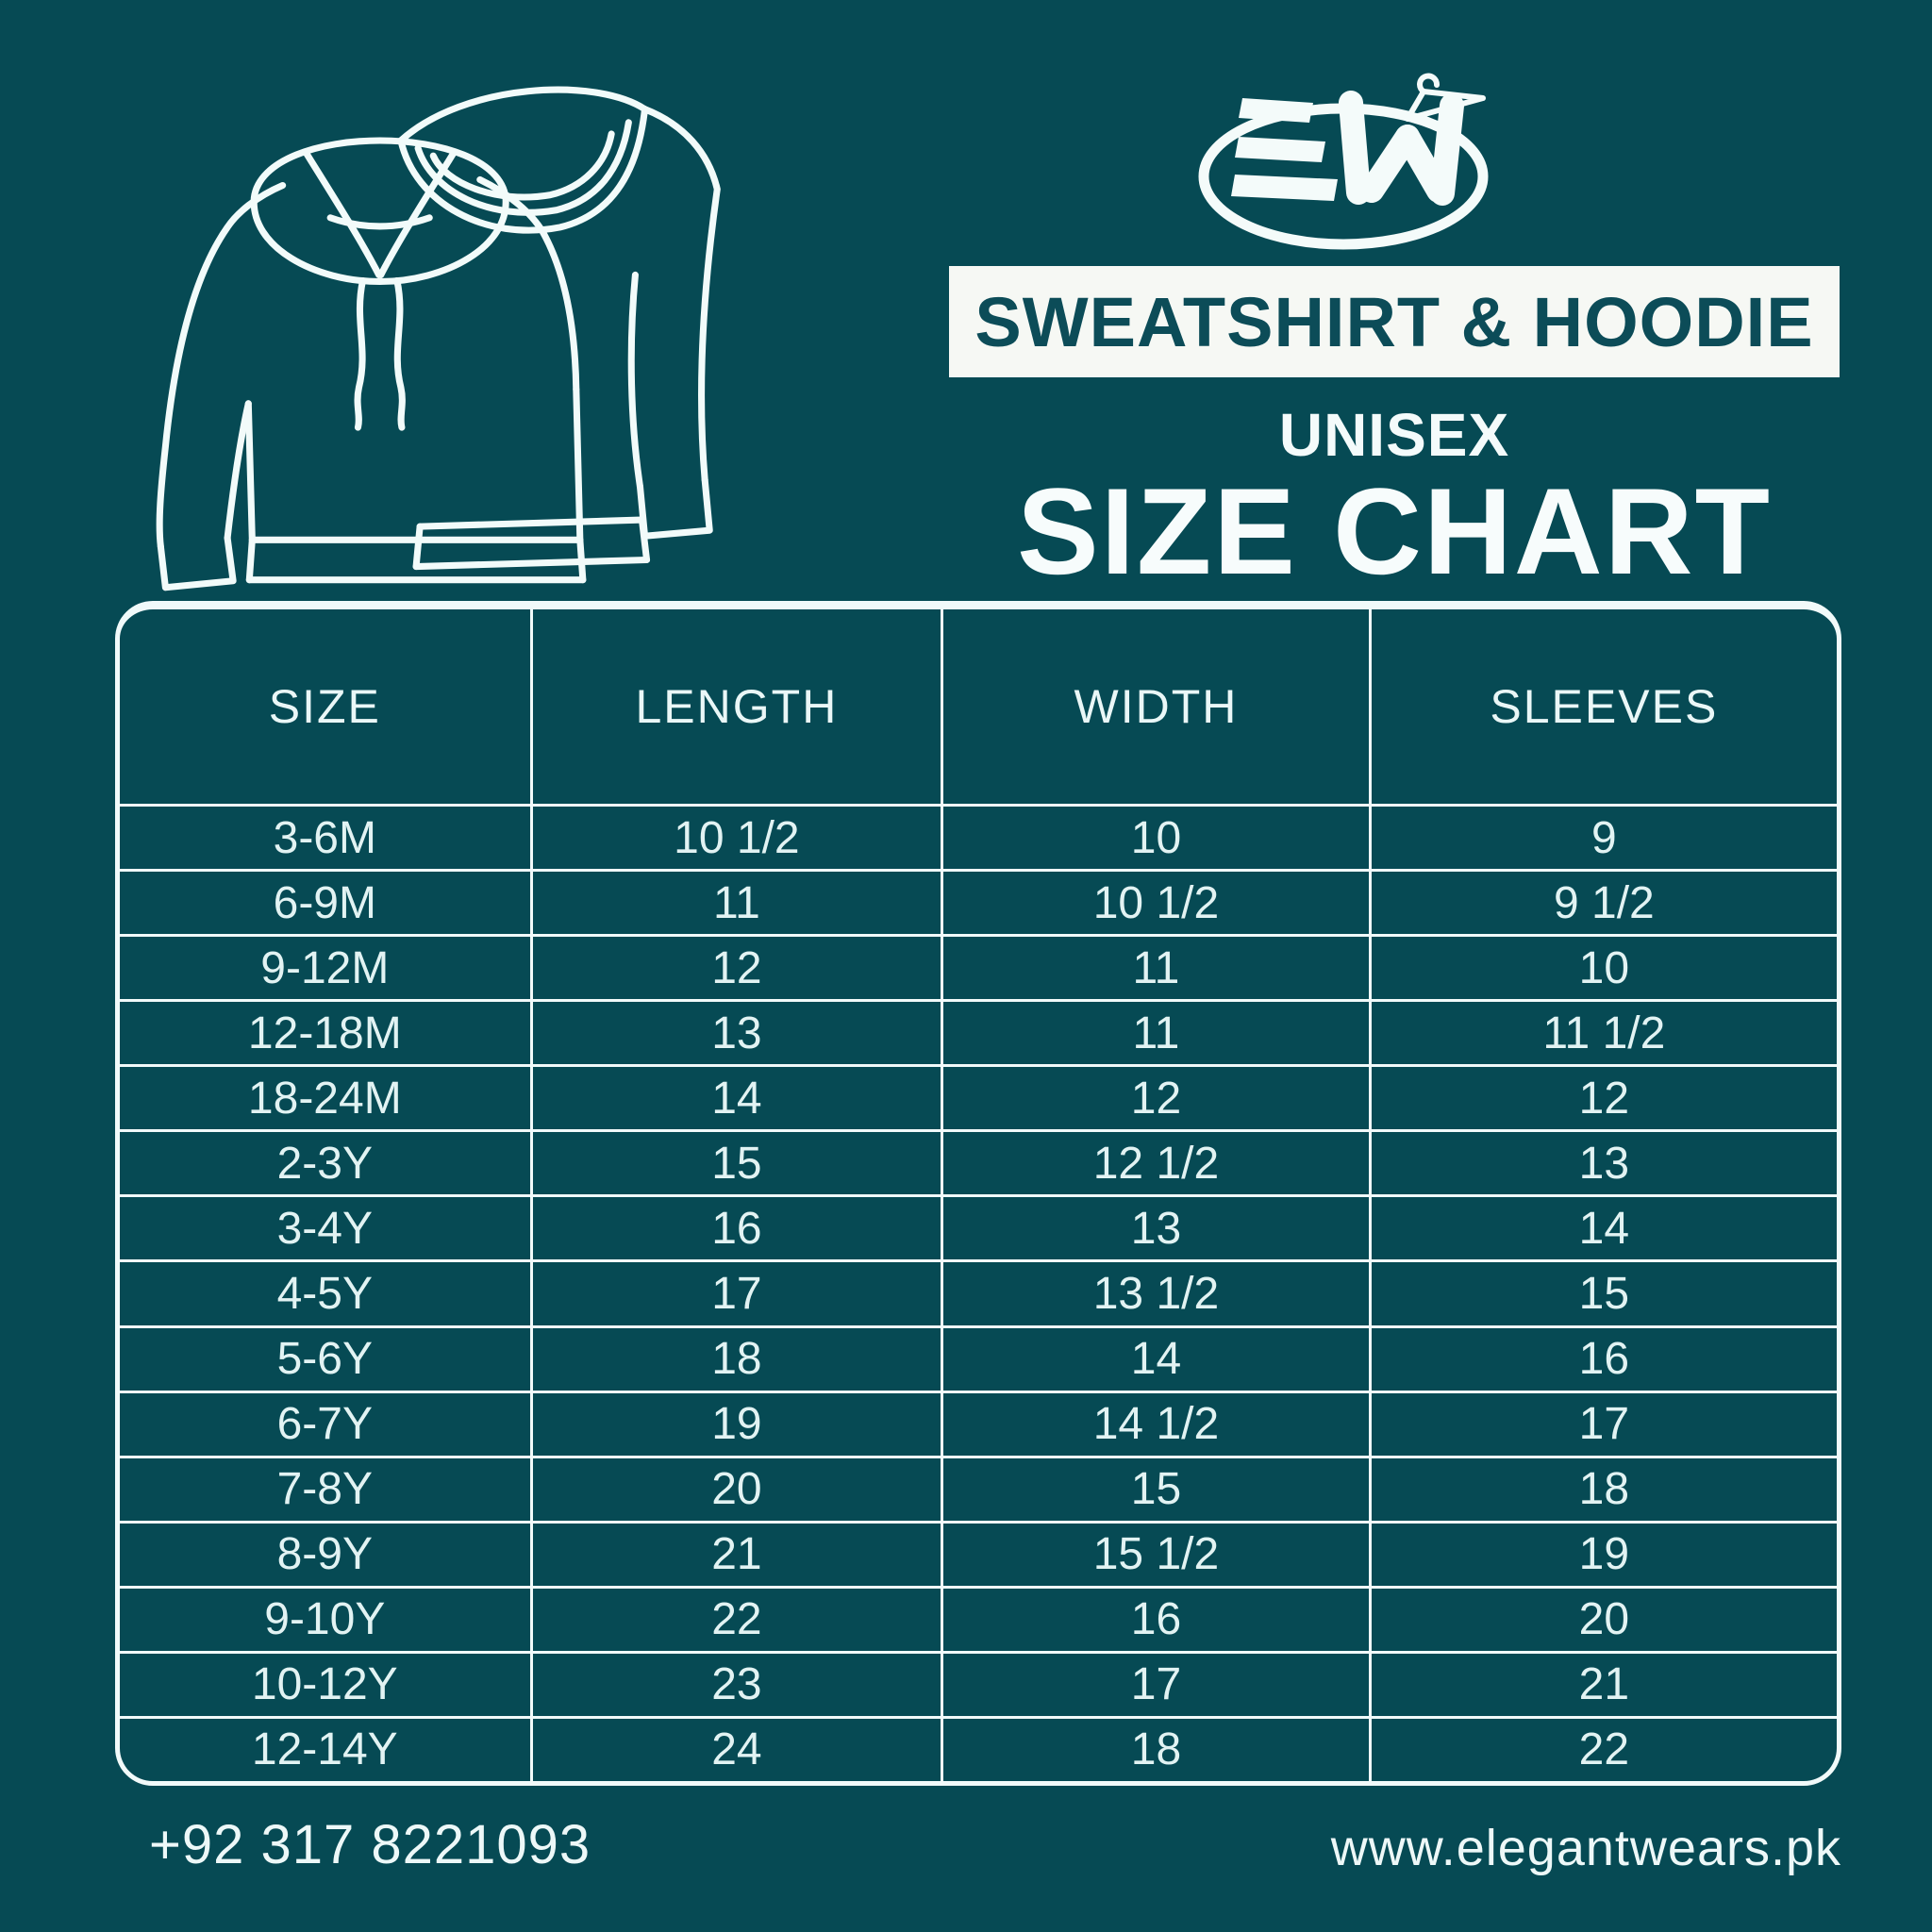  What do you see at coordinates (1155, 1424) in the screenshot?
I see `table-cell: 14 1/2` at bounding box center [1155, 1424].